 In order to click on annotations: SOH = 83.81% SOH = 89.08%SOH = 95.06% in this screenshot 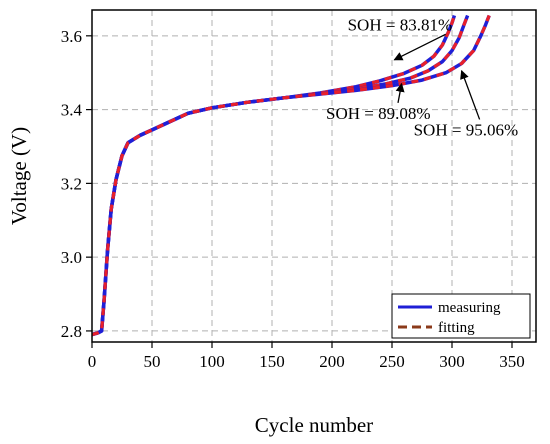, I will do `click(422, 77)`.